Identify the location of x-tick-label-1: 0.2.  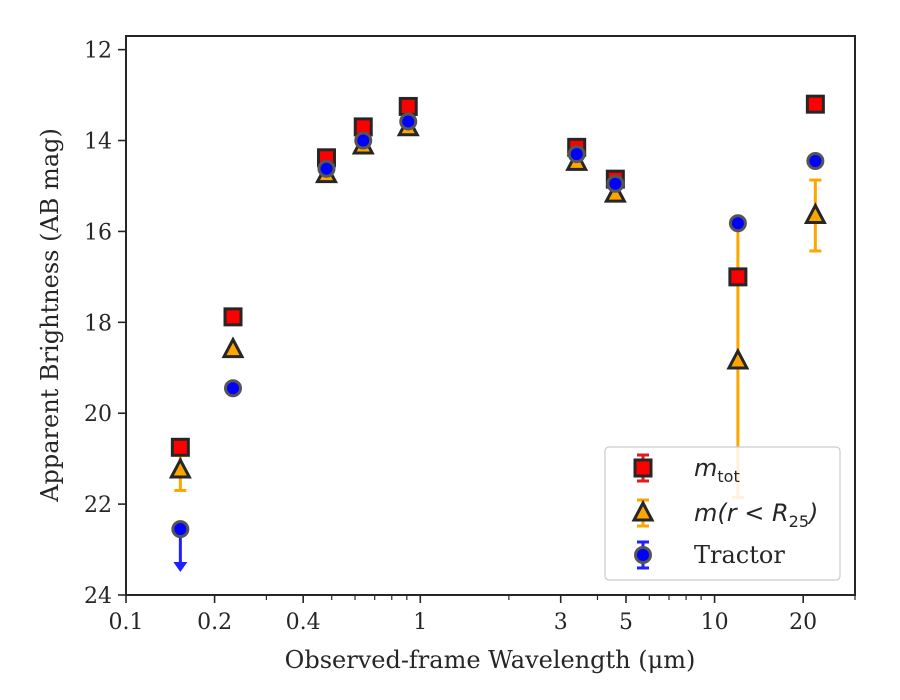
(214, 622).